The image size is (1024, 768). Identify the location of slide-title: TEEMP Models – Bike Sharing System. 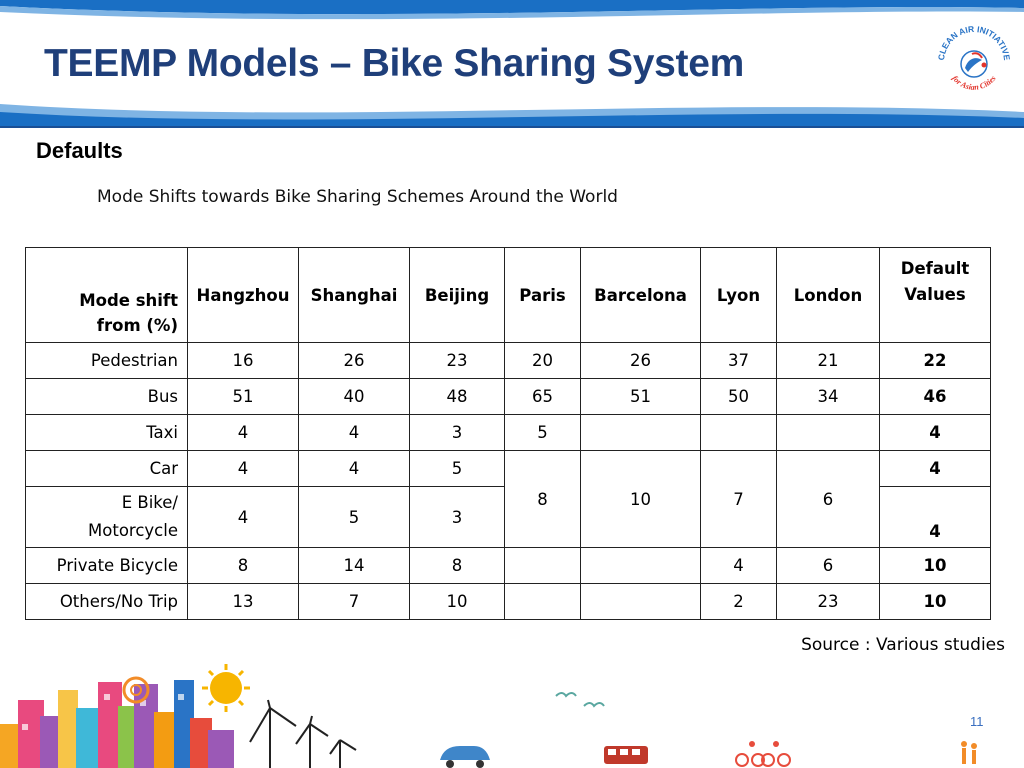
(394, 63).